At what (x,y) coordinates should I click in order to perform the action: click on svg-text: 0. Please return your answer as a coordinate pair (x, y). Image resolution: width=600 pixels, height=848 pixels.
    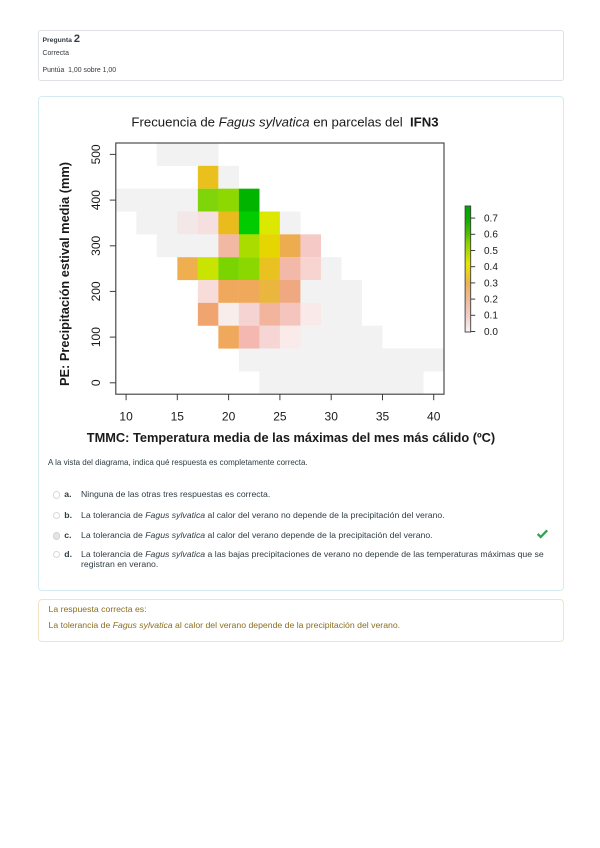
    Looking at the image, I should click on (96, 382).